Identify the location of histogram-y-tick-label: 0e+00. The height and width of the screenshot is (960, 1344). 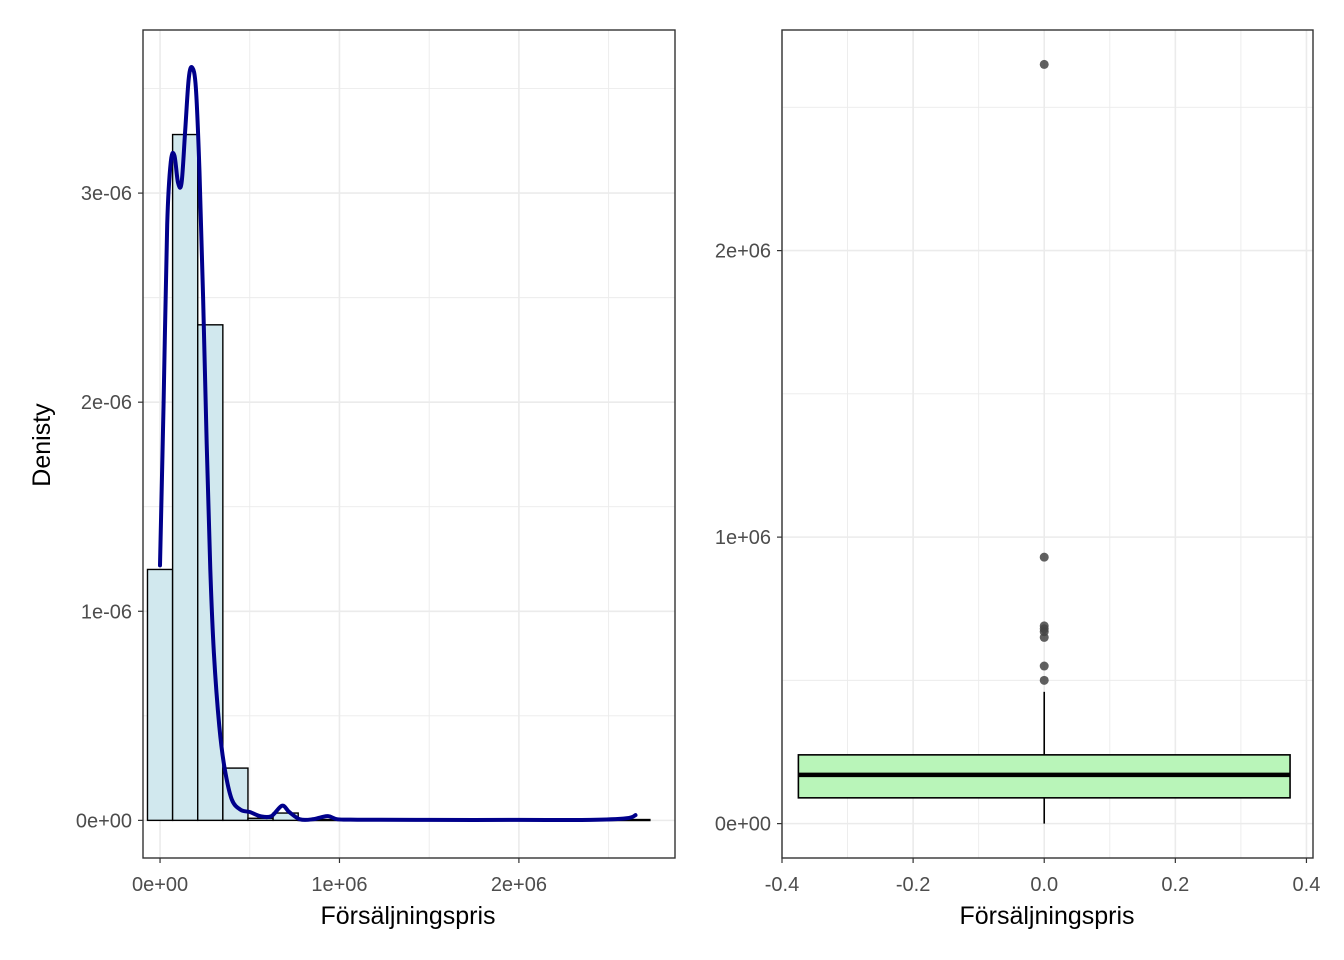
(104, 821).